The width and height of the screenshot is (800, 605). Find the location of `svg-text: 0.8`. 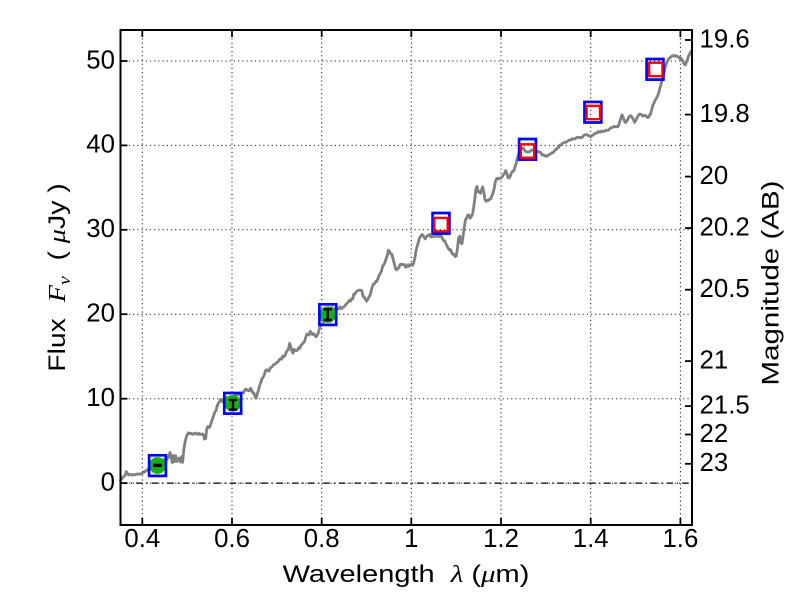

svg-text: 0.8 is located at coordinates (322, 539).